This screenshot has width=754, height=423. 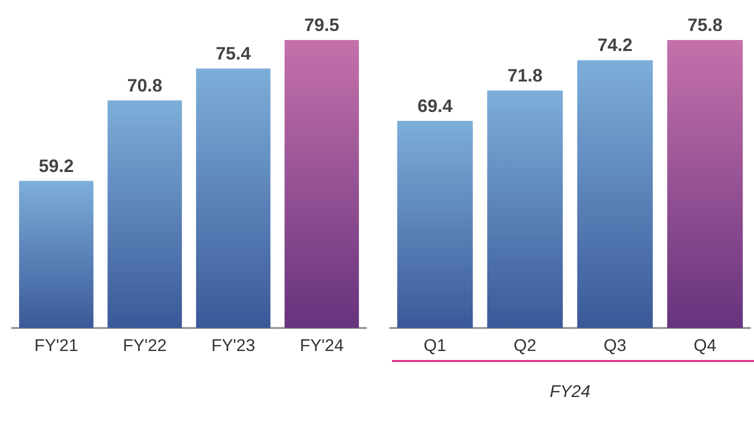 What do you see at coordinates (56, 345) in the screenshot?
I see `x-tick-label: FY'21` at bounding box center [56, 345].